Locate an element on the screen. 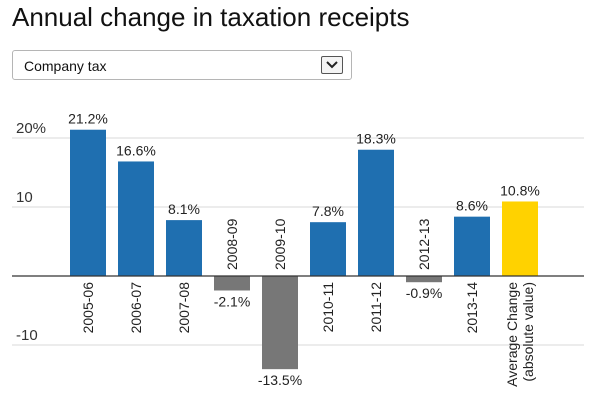 The height and width of the screenshot is (403, 599). data-label: 8.1% is located at coordinates (184, 209).